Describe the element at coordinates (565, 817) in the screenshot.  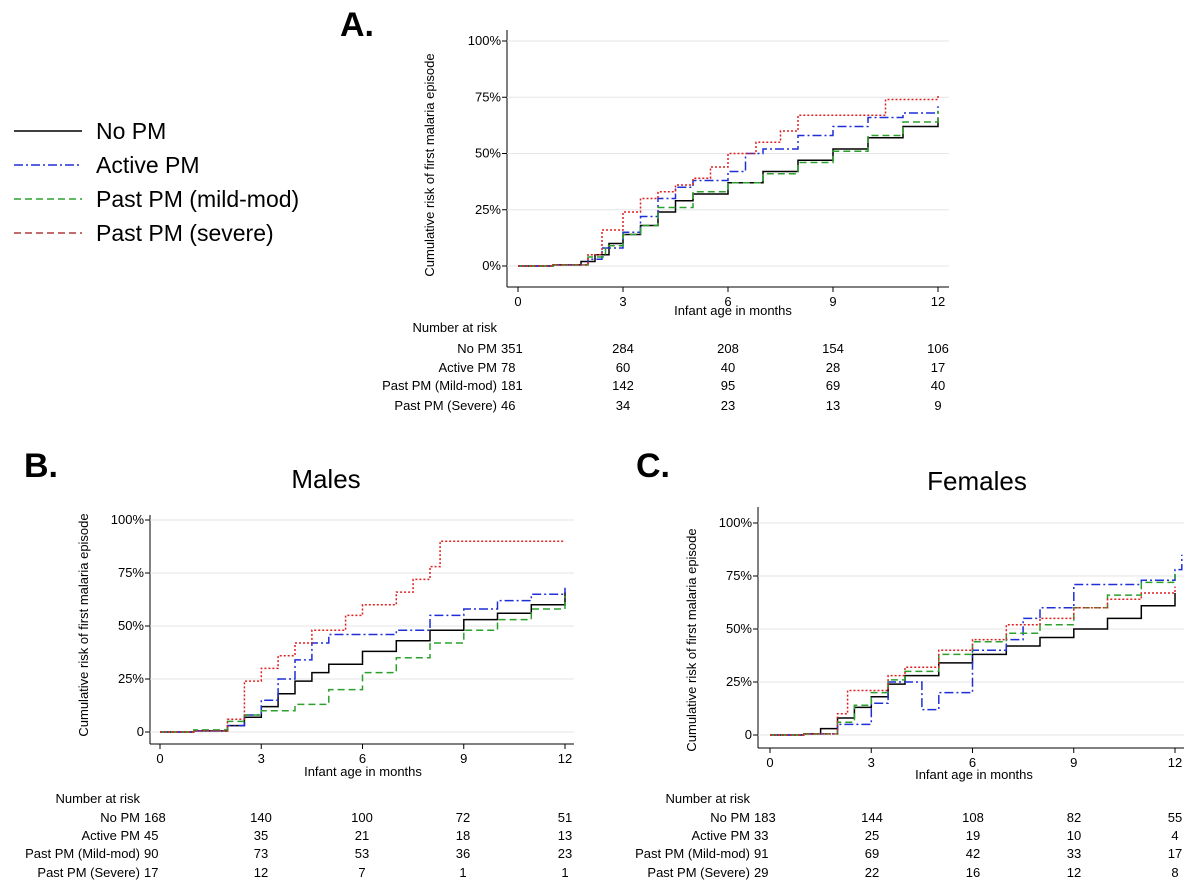
I see `risk-cell: 51` at that location.